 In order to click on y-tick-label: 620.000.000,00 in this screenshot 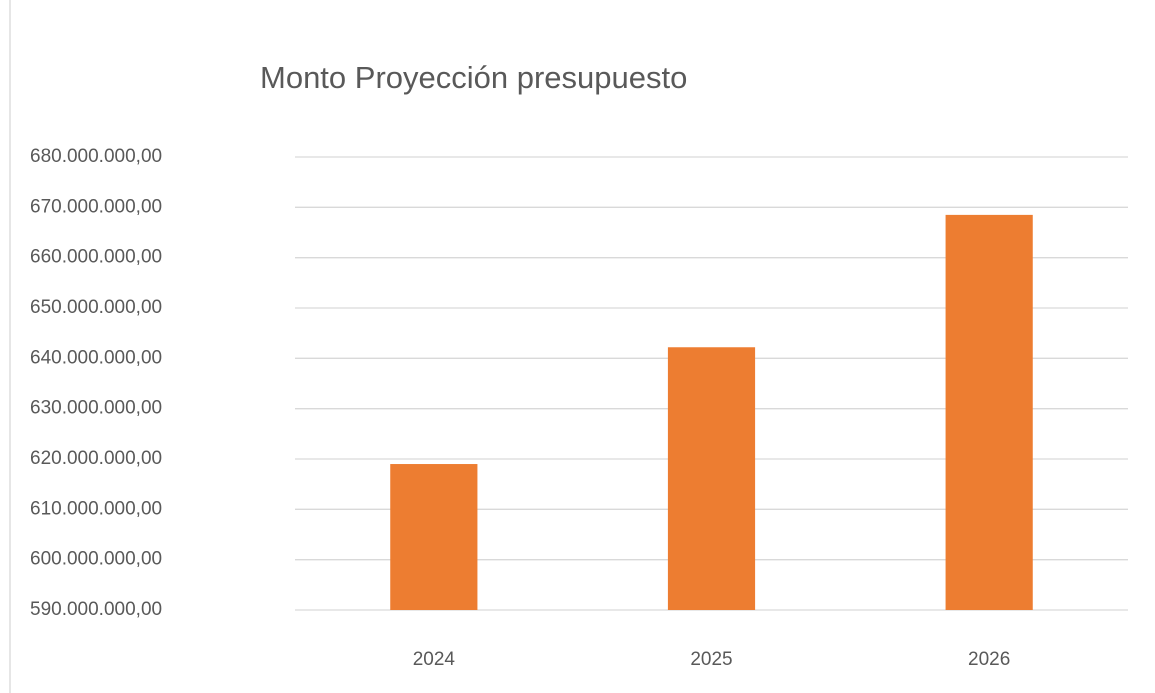, I will do `click(96, 458)`.